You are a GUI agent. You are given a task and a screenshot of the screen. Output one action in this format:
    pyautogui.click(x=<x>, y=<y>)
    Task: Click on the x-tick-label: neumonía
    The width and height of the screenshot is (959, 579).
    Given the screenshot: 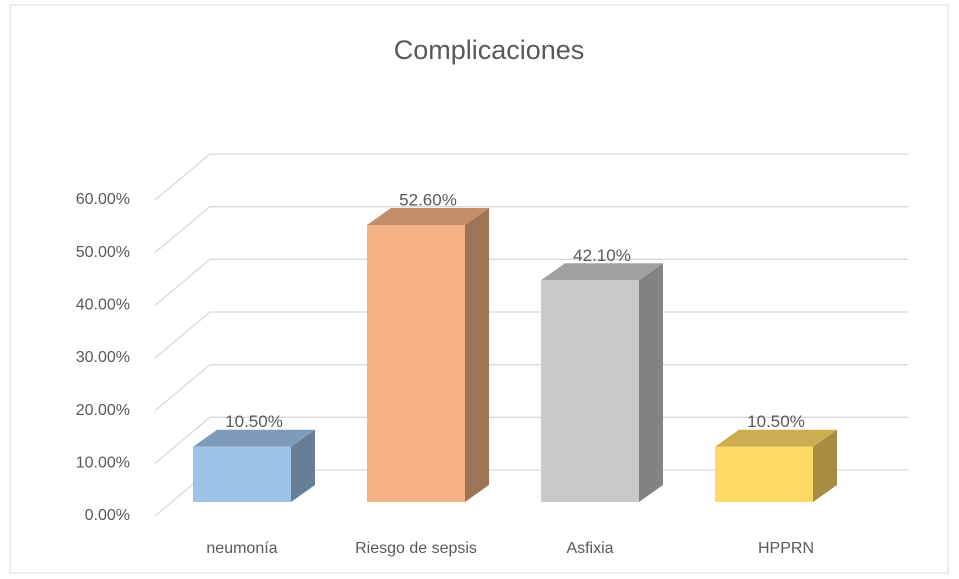 What is the action you would take?
    pyautogui.click(x=241, y=548)
    